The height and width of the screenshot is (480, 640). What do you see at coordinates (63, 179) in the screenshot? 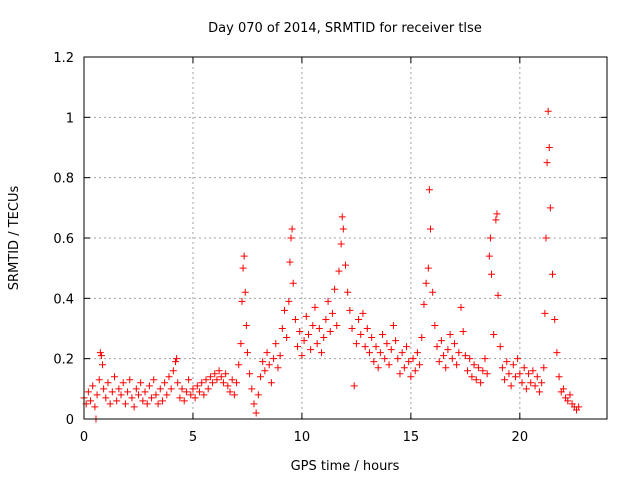
I see `y-tick-label: 0.8` at bounding box center [63, 179].